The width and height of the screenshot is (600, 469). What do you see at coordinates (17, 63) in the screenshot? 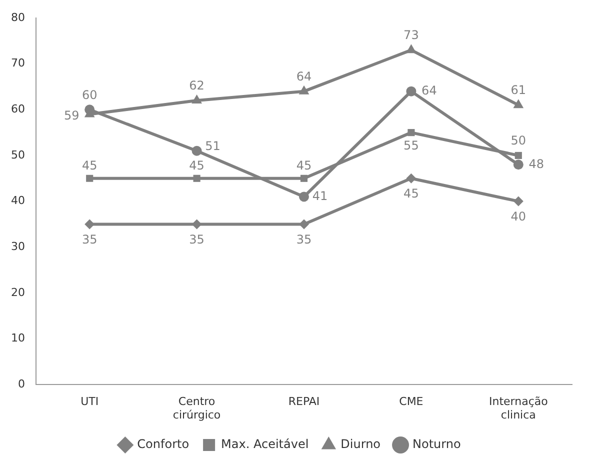
I see `y-tick-label: 70` at bounding box center [17, 63].